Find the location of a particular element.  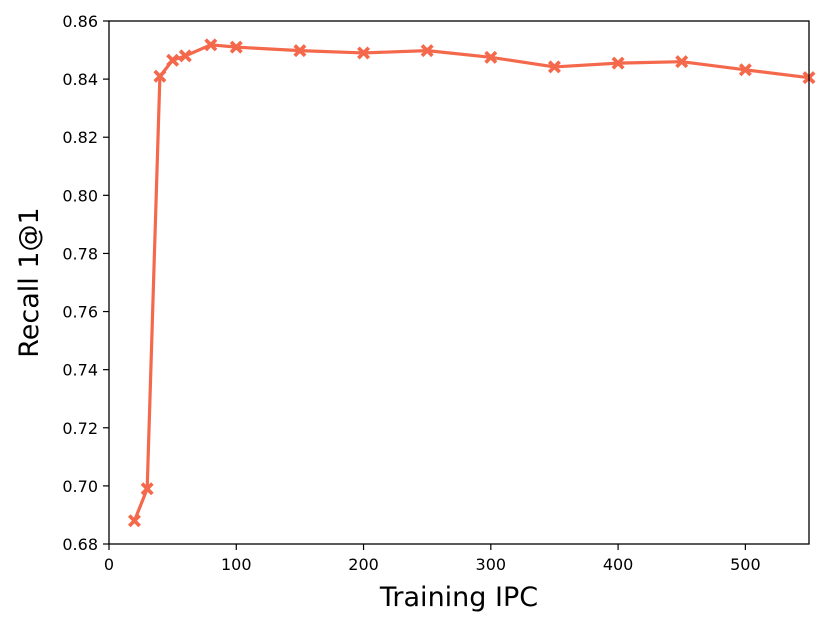

y-tick-label: 0.80 is located at coordinates (80, 195).